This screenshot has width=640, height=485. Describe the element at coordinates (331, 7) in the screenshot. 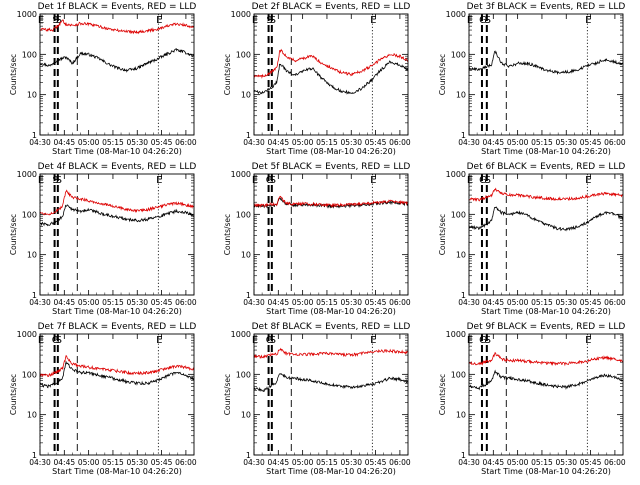

I see `panel-title: Det 2f BLACK = Events, RED = LLD` at that location.